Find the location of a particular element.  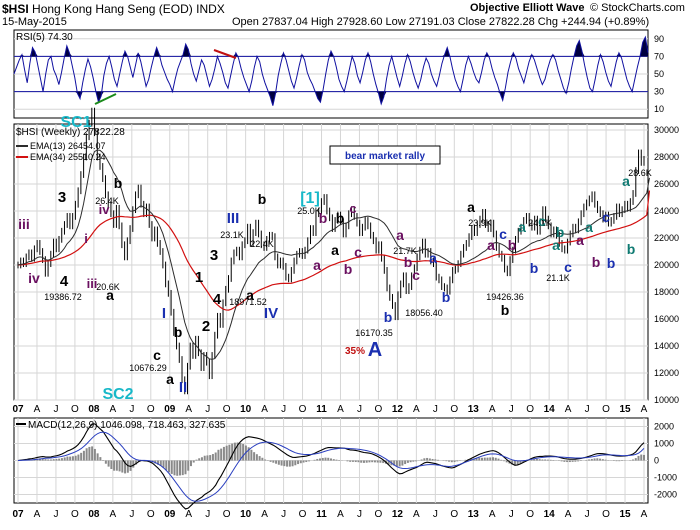

price-tick-label: 26000 is located at coordinates (666, 184).